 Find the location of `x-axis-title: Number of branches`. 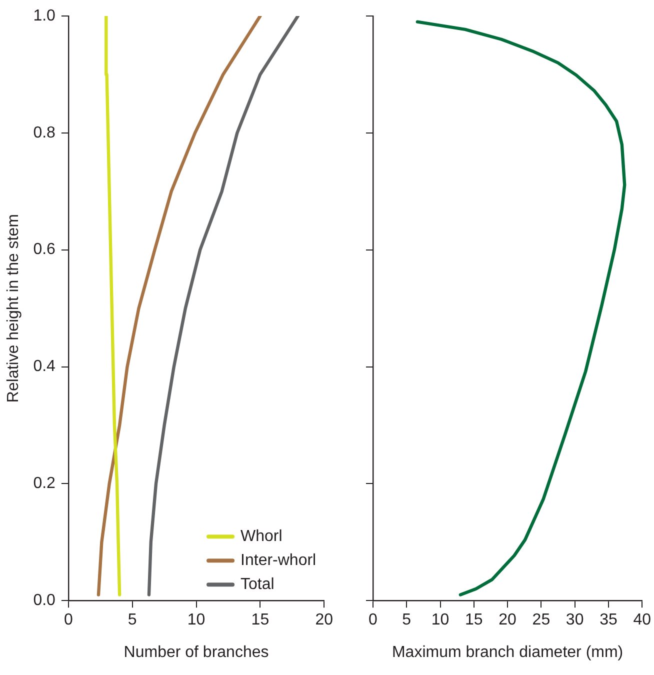

x-axis-title: Number of branches is located at coordinates (196, 652).